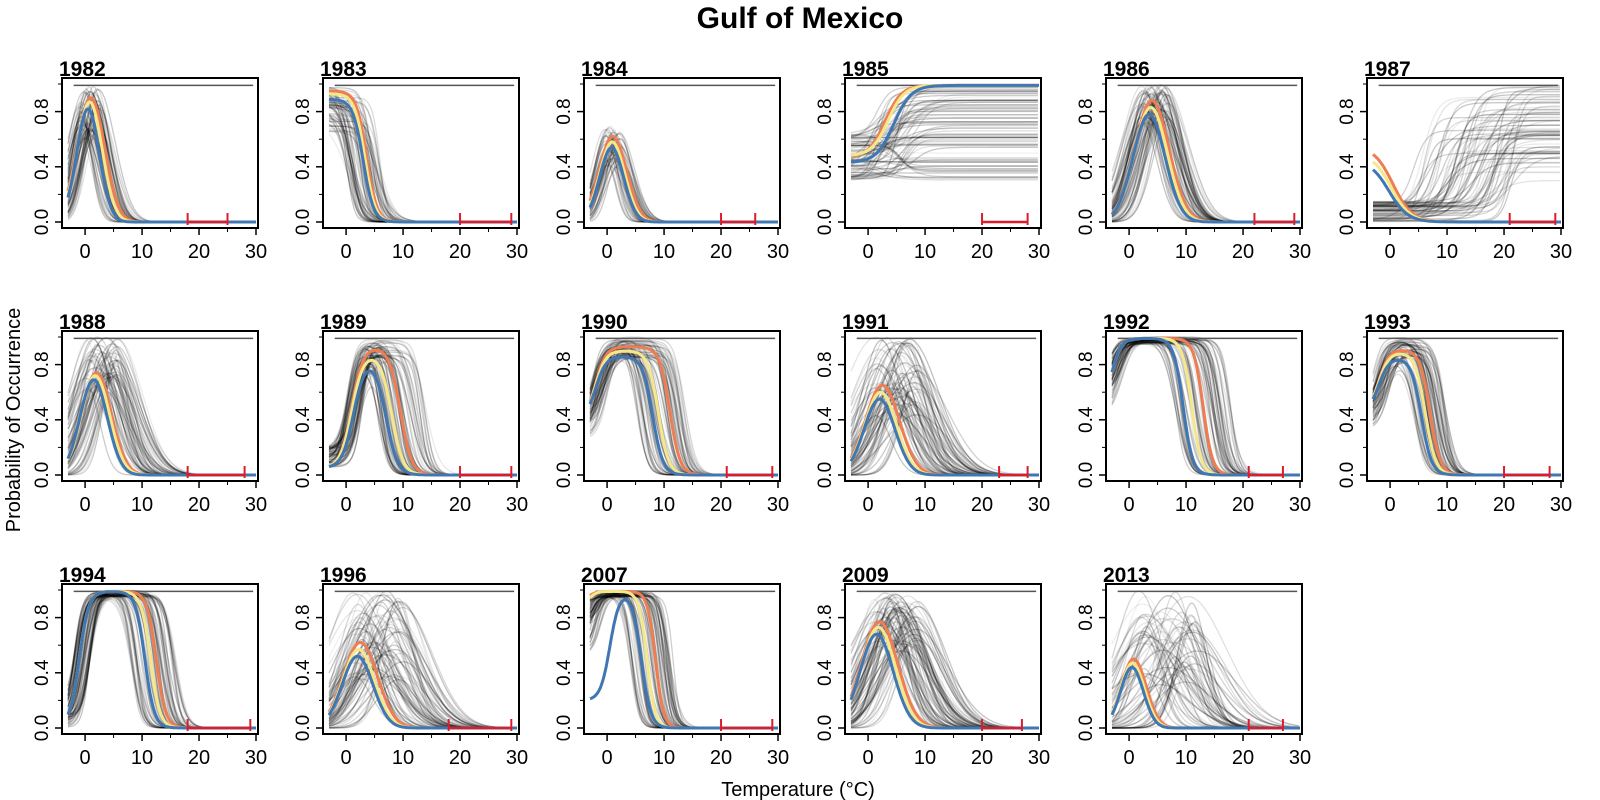 The height and width of the screenshot is (800, 1600). I want to click on panel-1985: 1985 0 10 20 30 0.0 0.4 0.8, so click(932, 160).